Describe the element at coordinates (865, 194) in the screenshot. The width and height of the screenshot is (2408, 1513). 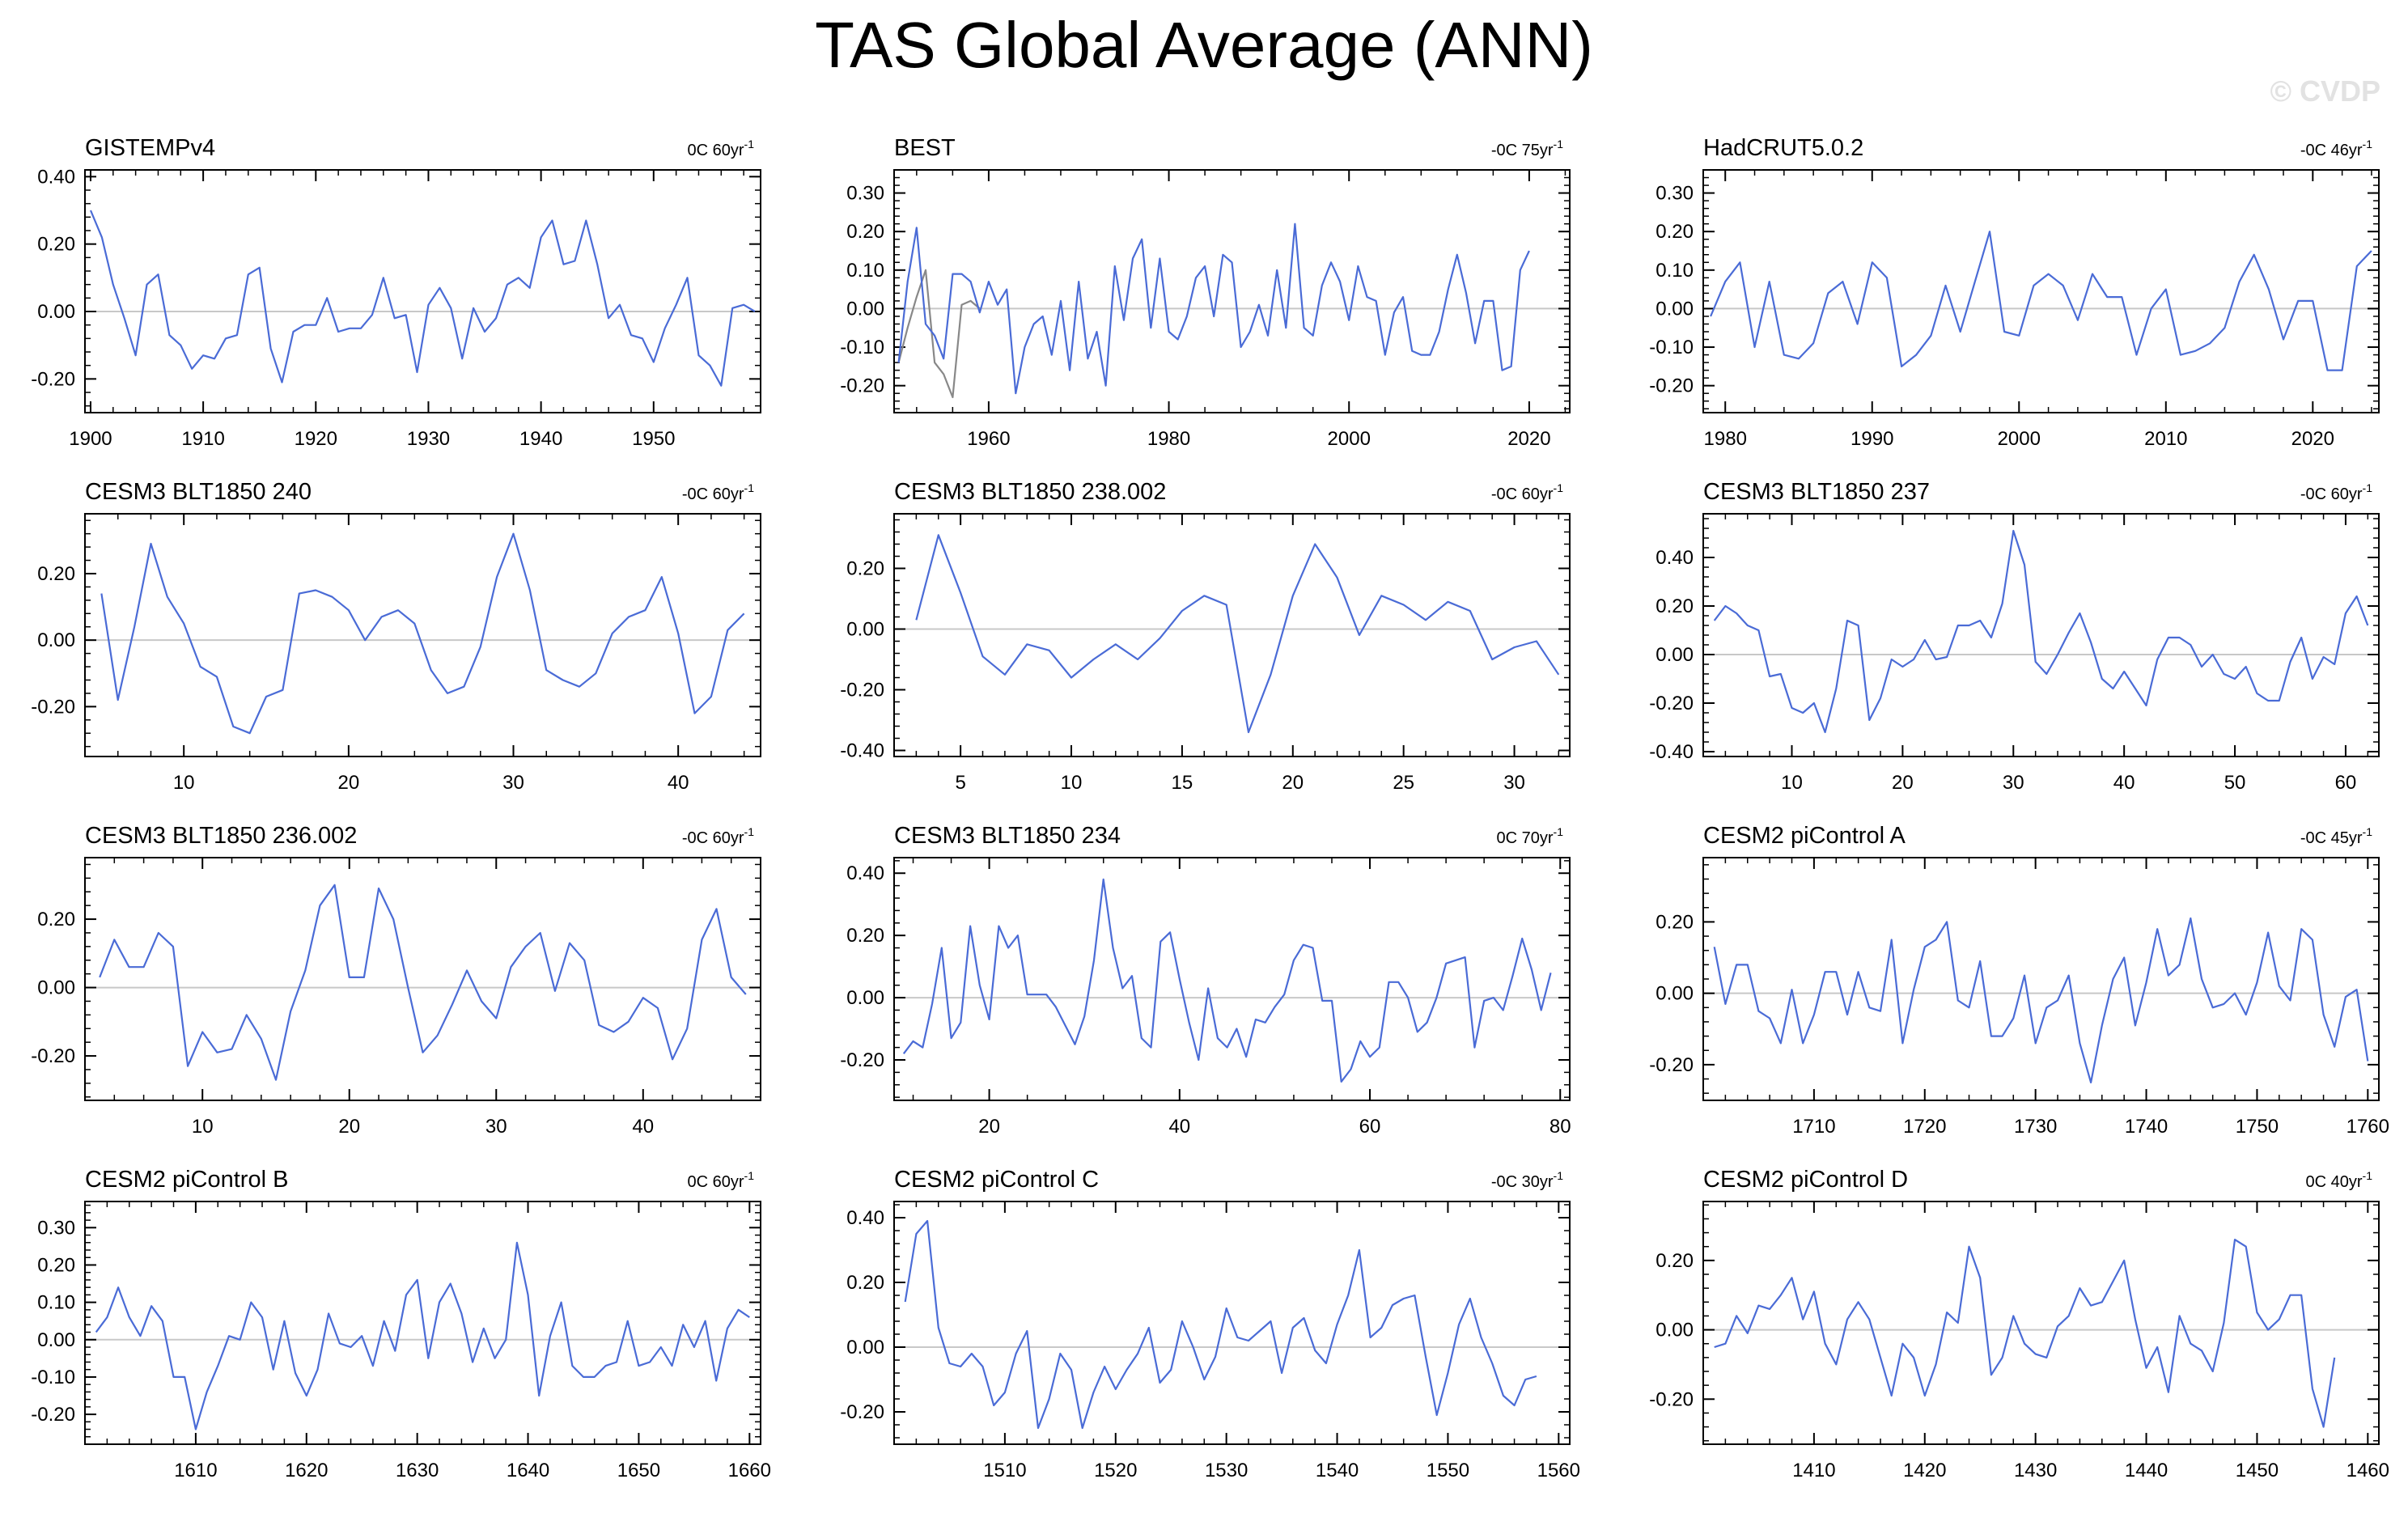
I see `y-tick-label: 0.30` at that location.